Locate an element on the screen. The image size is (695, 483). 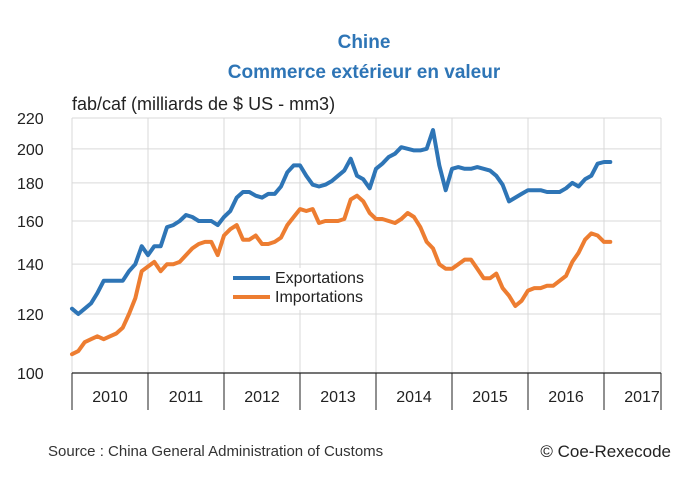
legend: Exportations Importations is located at coordinates (297, 289).